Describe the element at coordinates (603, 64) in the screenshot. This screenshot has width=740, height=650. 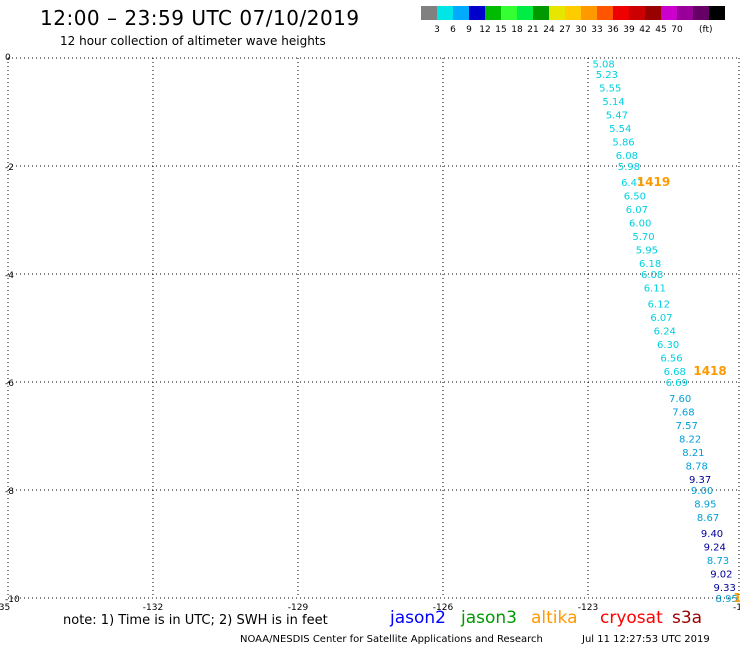
I see `swh-point-label: 5.08` at that location.